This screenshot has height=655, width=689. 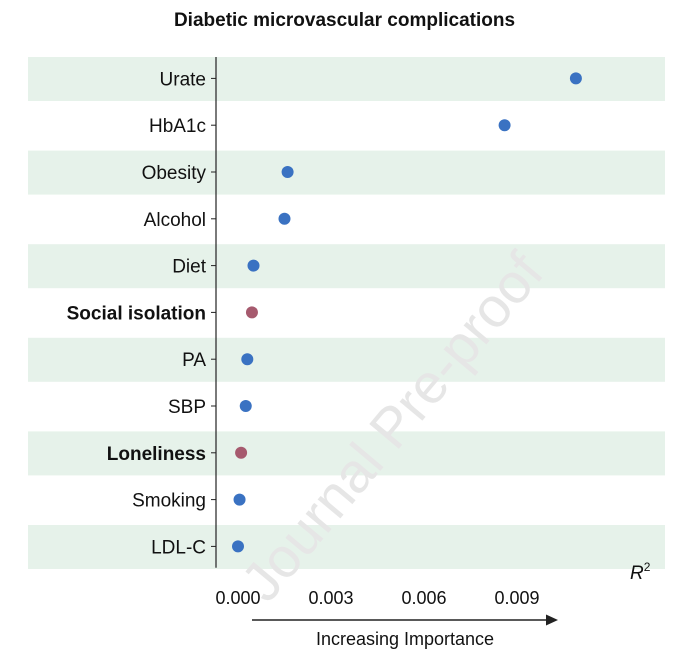 What do you see at coordinates (237, 598) in the screenshot?
I see `x-tick-label: 0.000` at bounding box center [237, 598].